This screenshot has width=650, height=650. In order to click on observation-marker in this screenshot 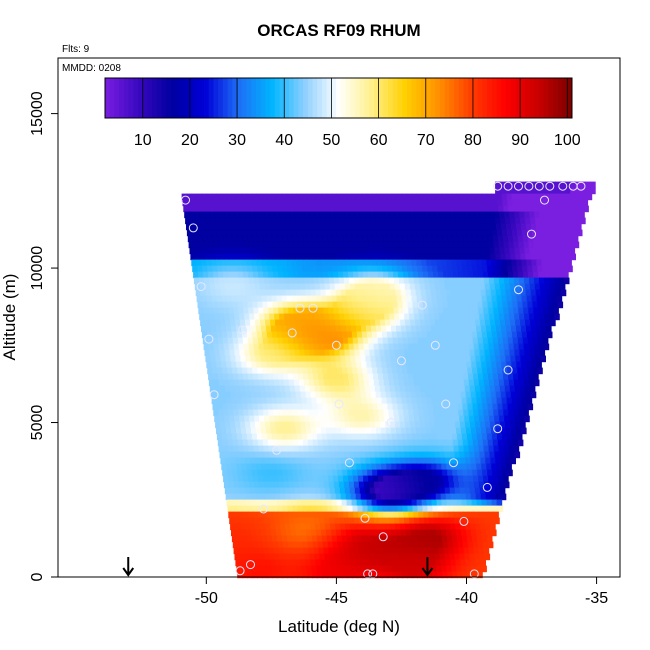, I will do `click(368, 574)`.